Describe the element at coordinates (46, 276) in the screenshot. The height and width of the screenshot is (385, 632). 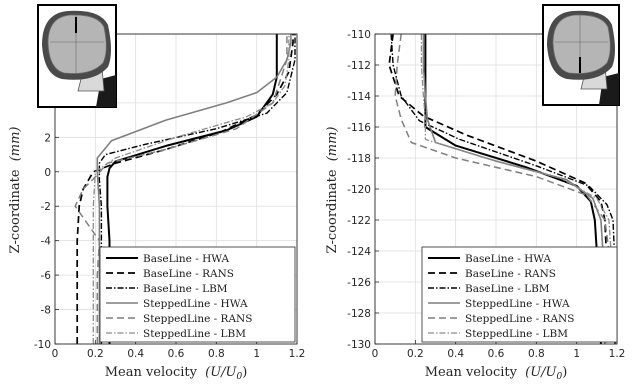
I see `left-y-tick-label: -6` at that location.